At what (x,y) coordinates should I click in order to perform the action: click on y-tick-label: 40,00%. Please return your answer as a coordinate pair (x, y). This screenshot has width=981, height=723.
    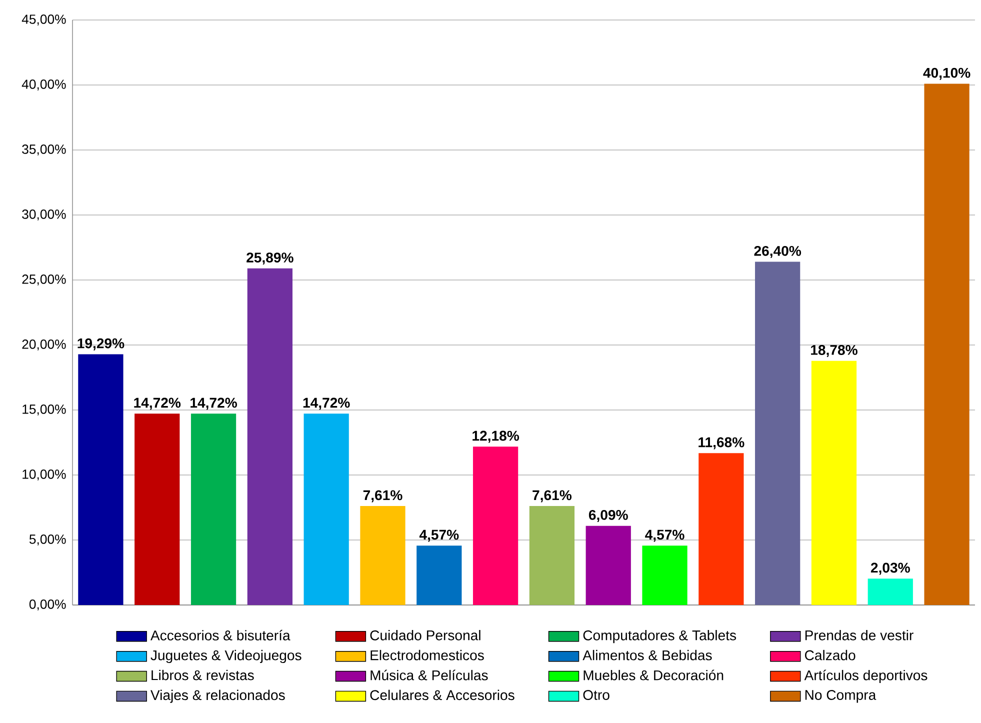
    Looking at the image, I should click on (44, 85).